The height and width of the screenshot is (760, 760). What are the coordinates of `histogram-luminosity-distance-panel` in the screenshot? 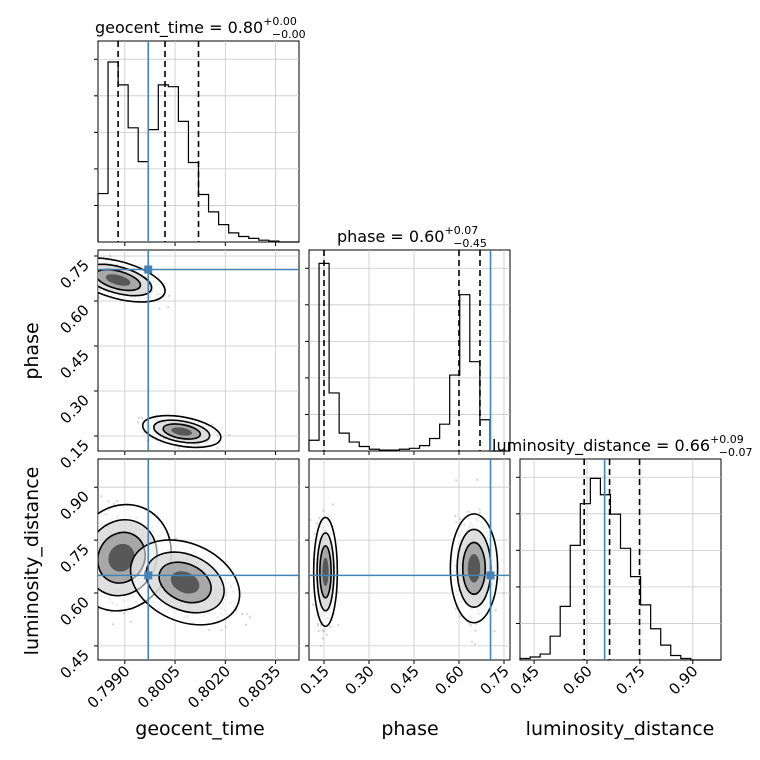 It's located at (619, 559).